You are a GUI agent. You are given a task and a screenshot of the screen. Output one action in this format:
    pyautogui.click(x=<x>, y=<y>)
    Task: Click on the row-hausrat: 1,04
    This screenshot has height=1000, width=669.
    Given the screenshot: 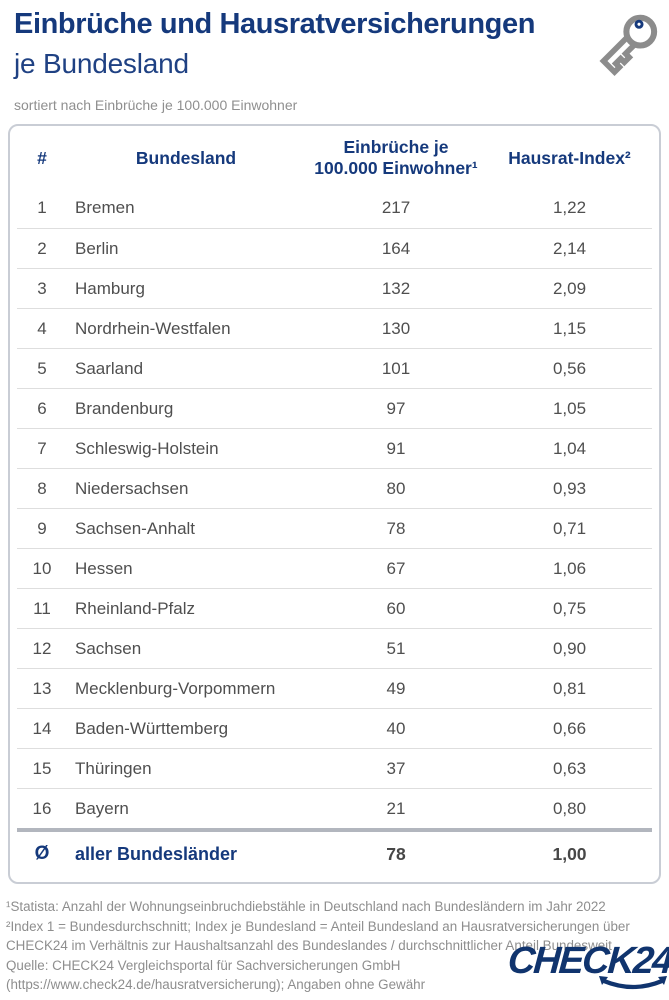 What is the action you would take?
    pyautogui.click(x=569, y=448)
    